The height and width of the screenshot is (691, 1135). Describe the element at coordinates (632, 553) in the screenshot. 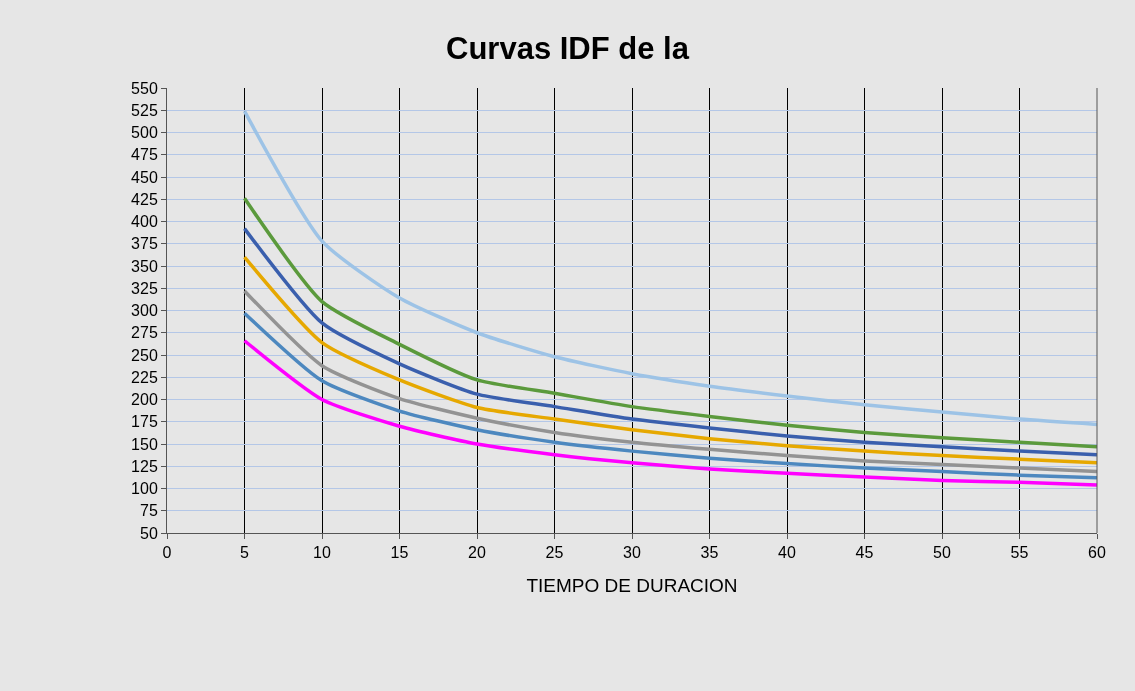

I see `x-tick-label: 30` at that location.